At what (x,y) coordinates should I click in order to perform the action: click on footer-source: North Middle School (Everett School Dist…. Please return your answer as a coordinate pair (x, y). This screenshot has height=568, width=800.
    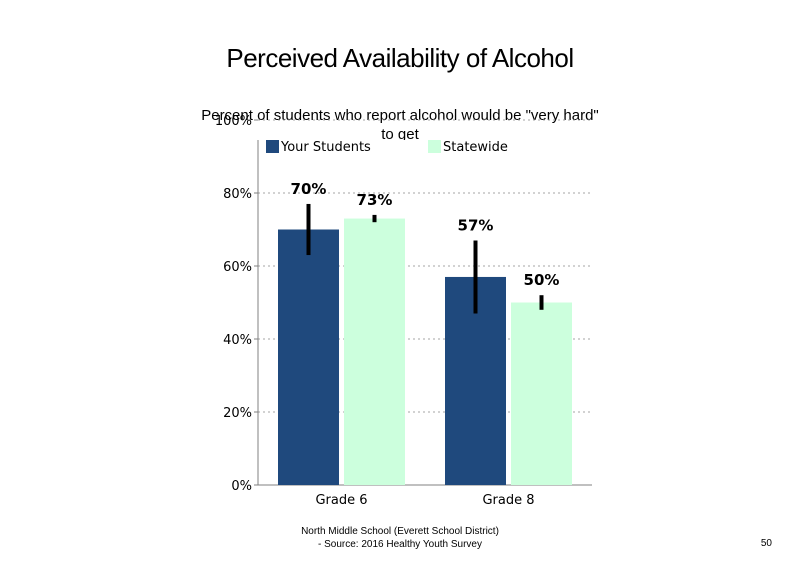
    Looking at the image, I should click on (400, 538).